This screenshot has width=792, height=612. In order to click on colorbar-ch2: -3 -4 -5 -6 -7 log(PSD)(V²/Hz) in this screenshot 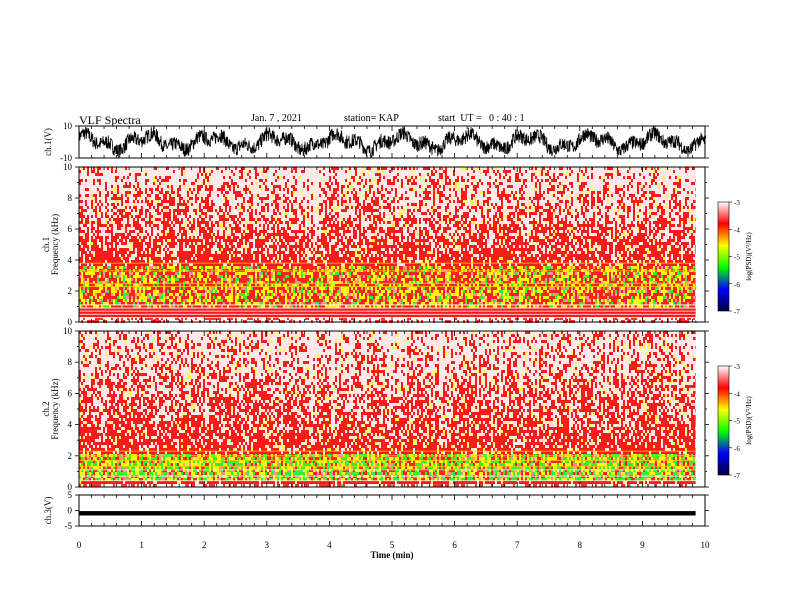, I will do `click(735, 421)`.